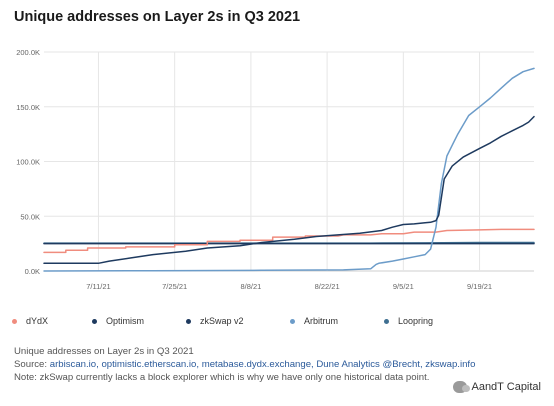 Image resolution: width=554 pixels, height=406 pixels. What do you see at coordinates (14, 321) in the screenshot?
I see `legend-swatch-dydx` at bounding box center [14, 321].